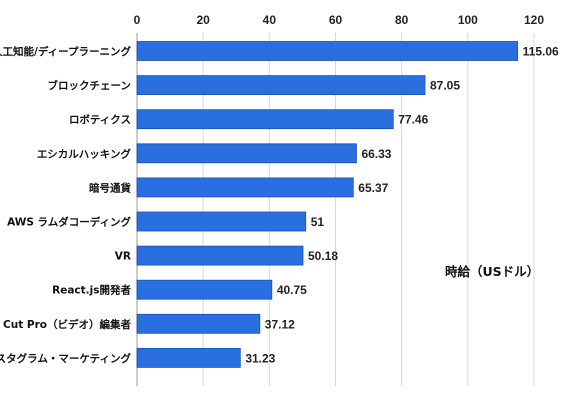 The height and width of the screenshot is (406, 580). Describe the element at coordinates (541, 52) in the screenshot. I see `value-label: 115.06` at that location.